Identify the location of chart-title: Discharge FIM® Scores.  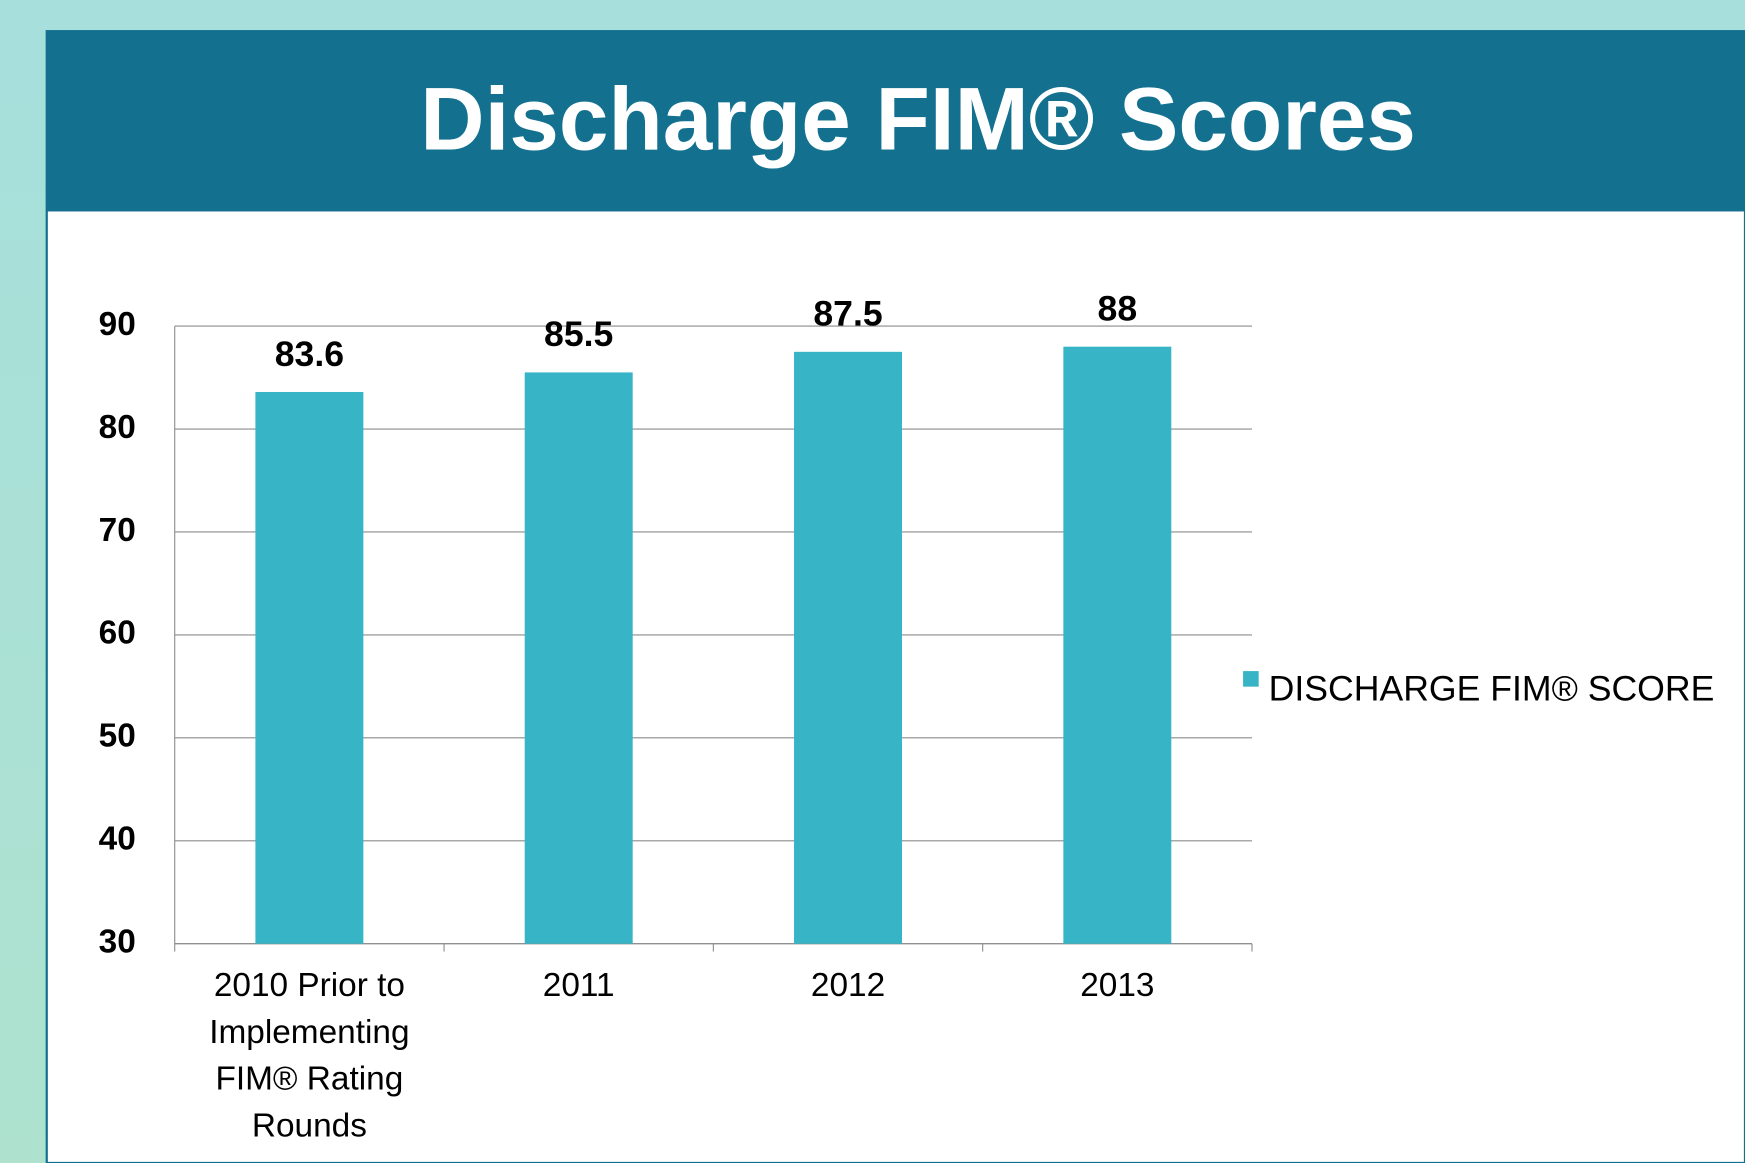
(918, 118).